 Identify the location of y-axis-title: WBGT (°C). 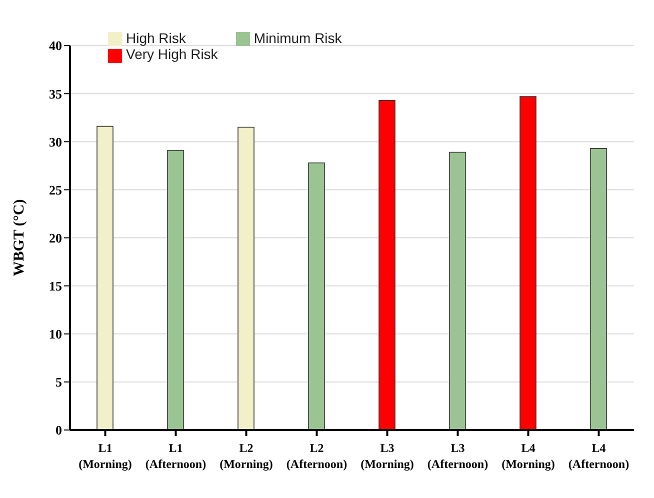
(19, 237).